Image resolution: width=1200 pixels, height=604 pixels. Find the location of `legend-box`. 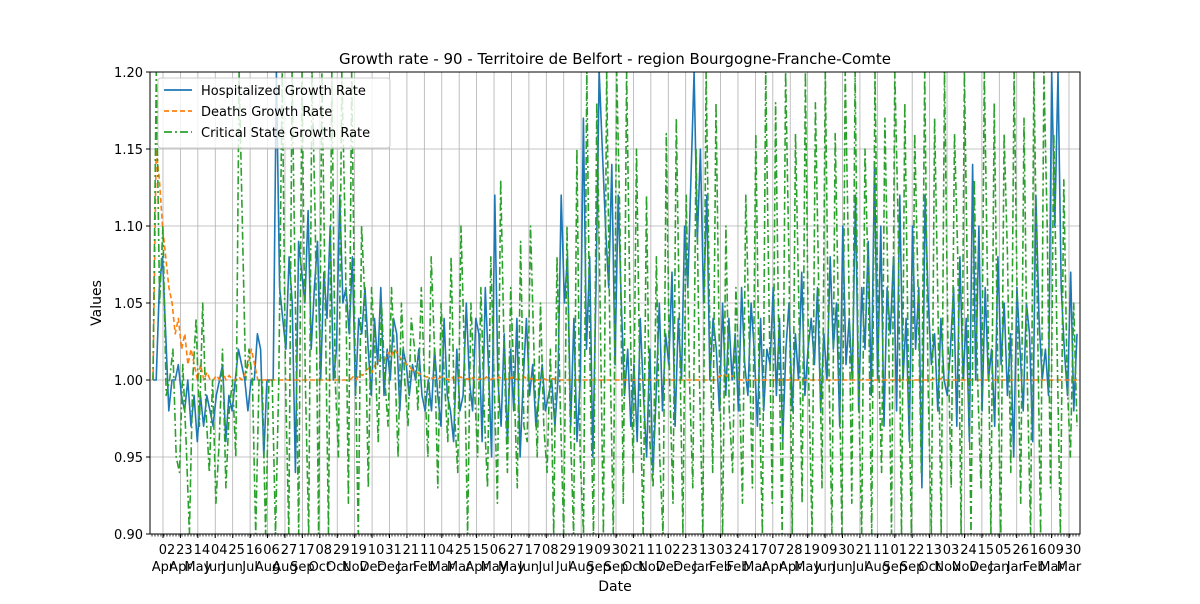

legend-box is located at coordinates (274, 113).